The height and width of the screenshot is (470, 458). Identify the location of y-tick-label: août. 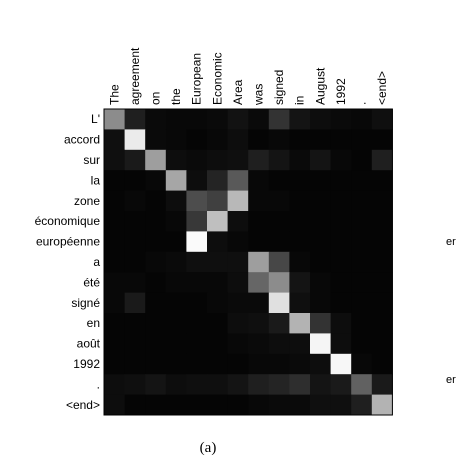
(89, 344).